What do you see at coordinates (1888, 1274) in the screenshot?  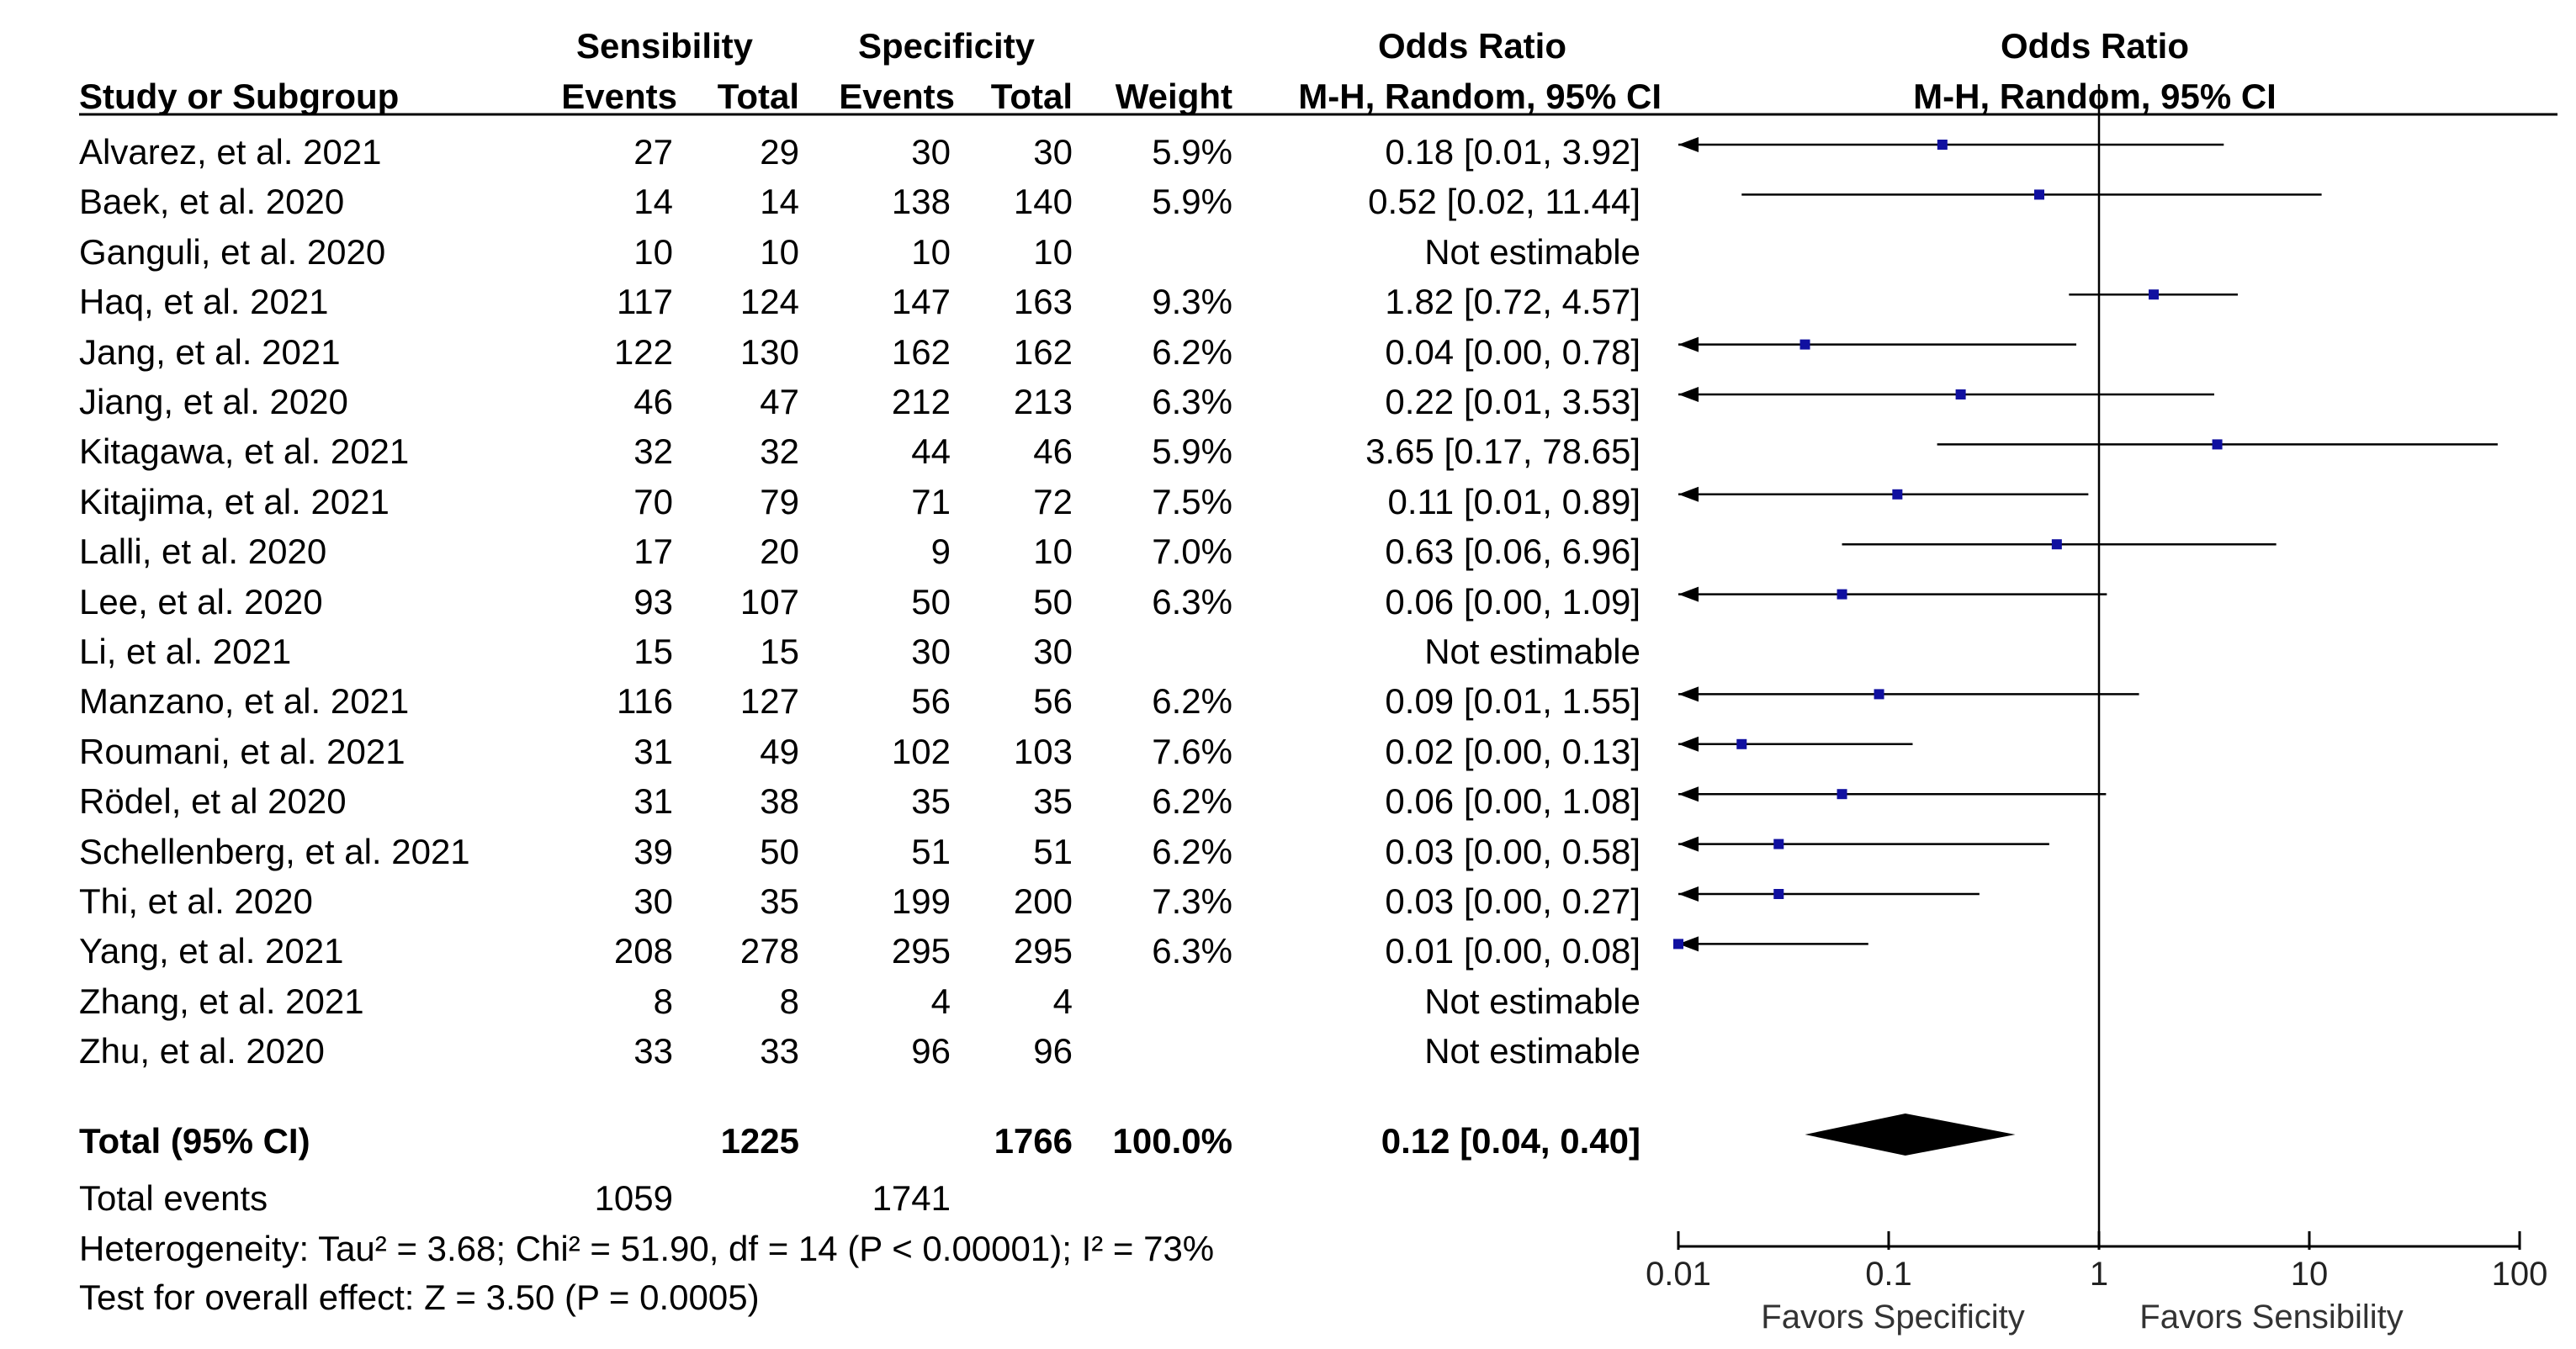 I see `x-tick-label: 0.1` at bounding box center [1888, 1274].